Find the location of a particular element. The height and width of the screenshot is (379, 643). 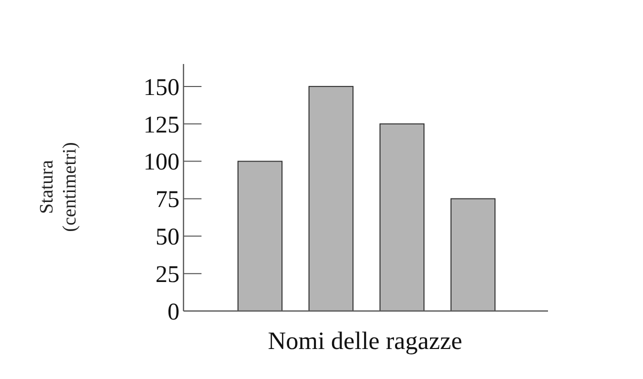

y-tick-label: 25 is located at coordinates (168, 275).